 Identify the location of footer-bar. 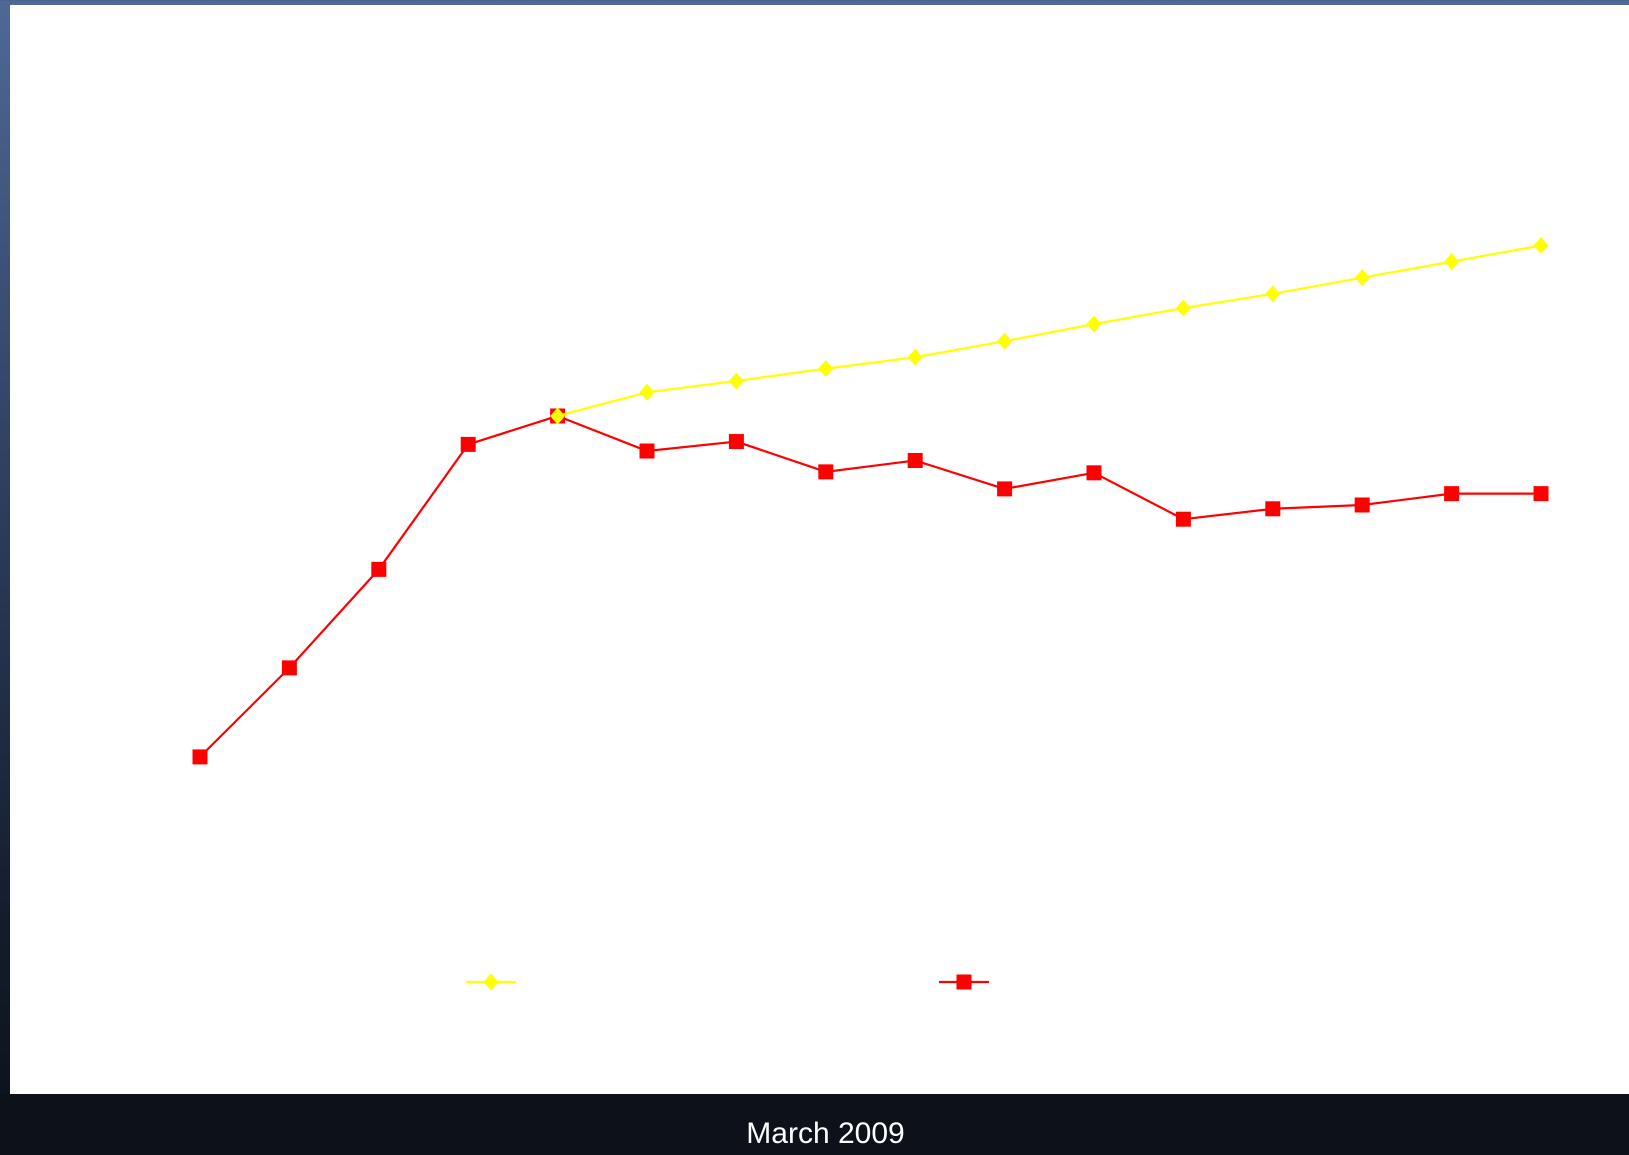
(814, 1124).